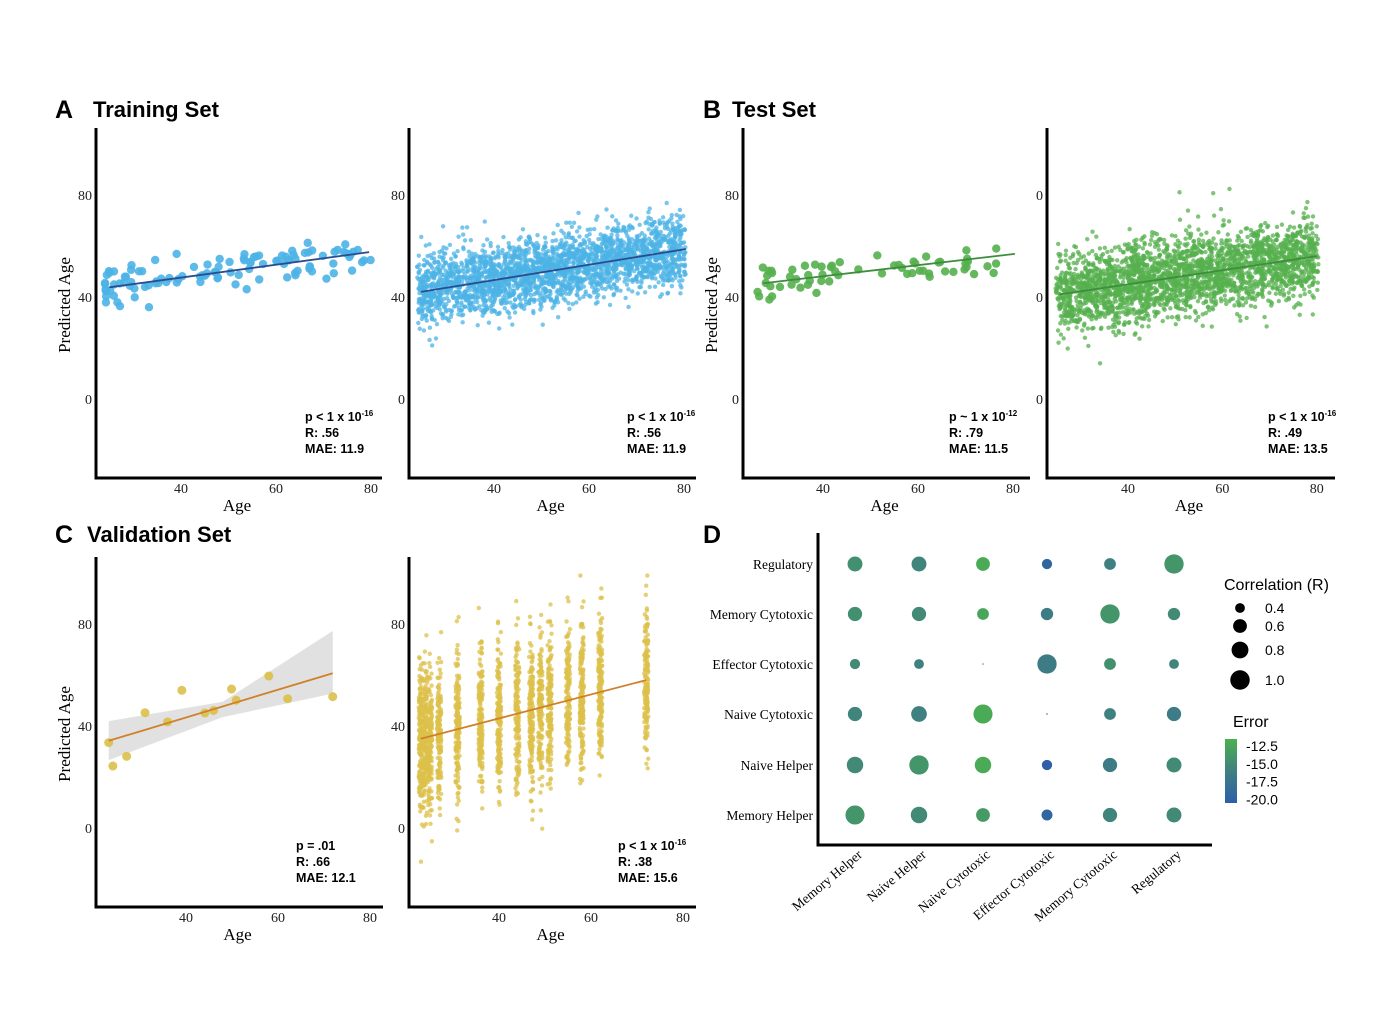 The height and width of the screenshot is (1032, 1392). What do you see at coordinates (644, 433) in the screenshot?
I see `r-value: R: .56` at bounding box center [644, 433].